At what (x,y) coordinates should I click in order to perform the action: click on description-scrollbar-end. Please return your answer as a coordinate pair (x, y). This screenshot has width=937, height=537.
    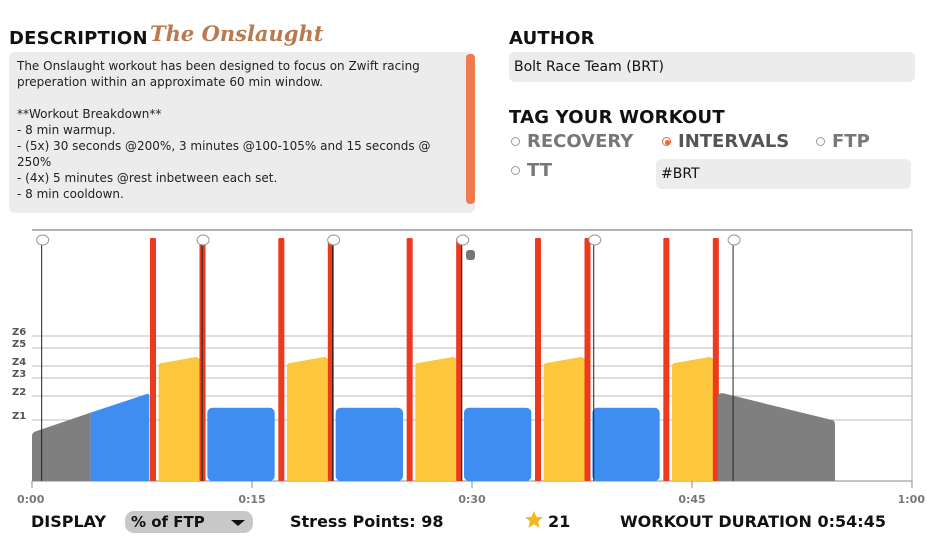
    Looking at the image, I should click on (470, 255).